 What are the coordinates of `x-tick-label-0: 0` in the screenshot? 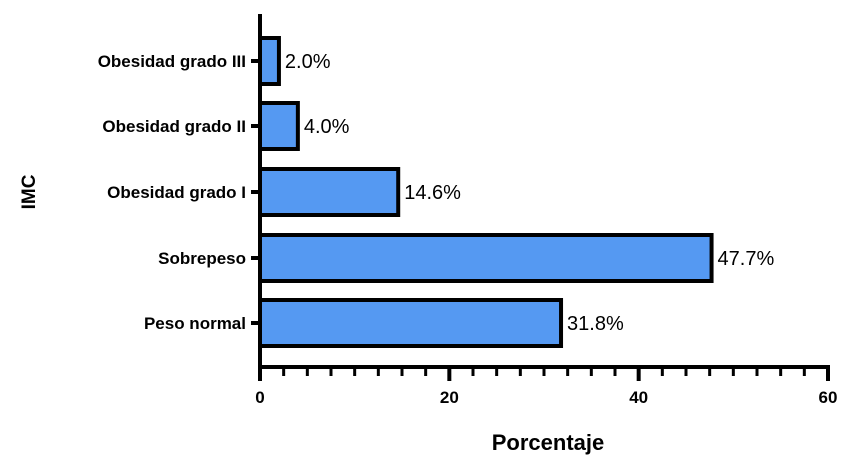 It's located at (259, 397).